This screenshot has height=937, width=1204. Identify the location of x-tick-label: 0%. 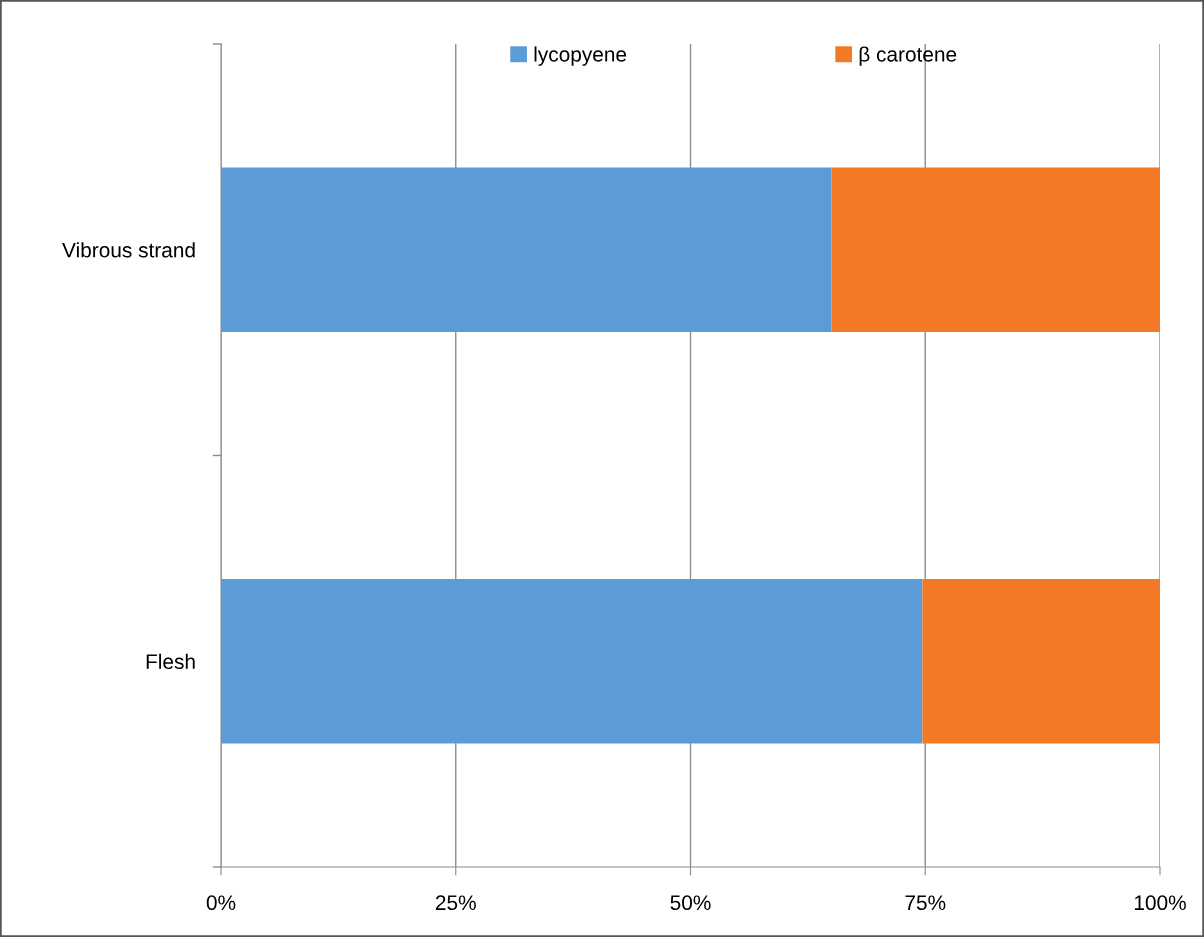
(221, 903).